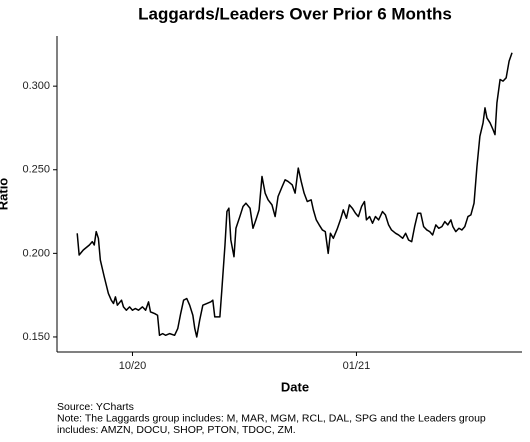 The height and width of the screenshot is (442, 530). What do you see at coordinates (295, 13) in the screenshot?
I see `chart-title: Laggards/Leaders Over Prior 6 Months` at bounding box center [295, 13].